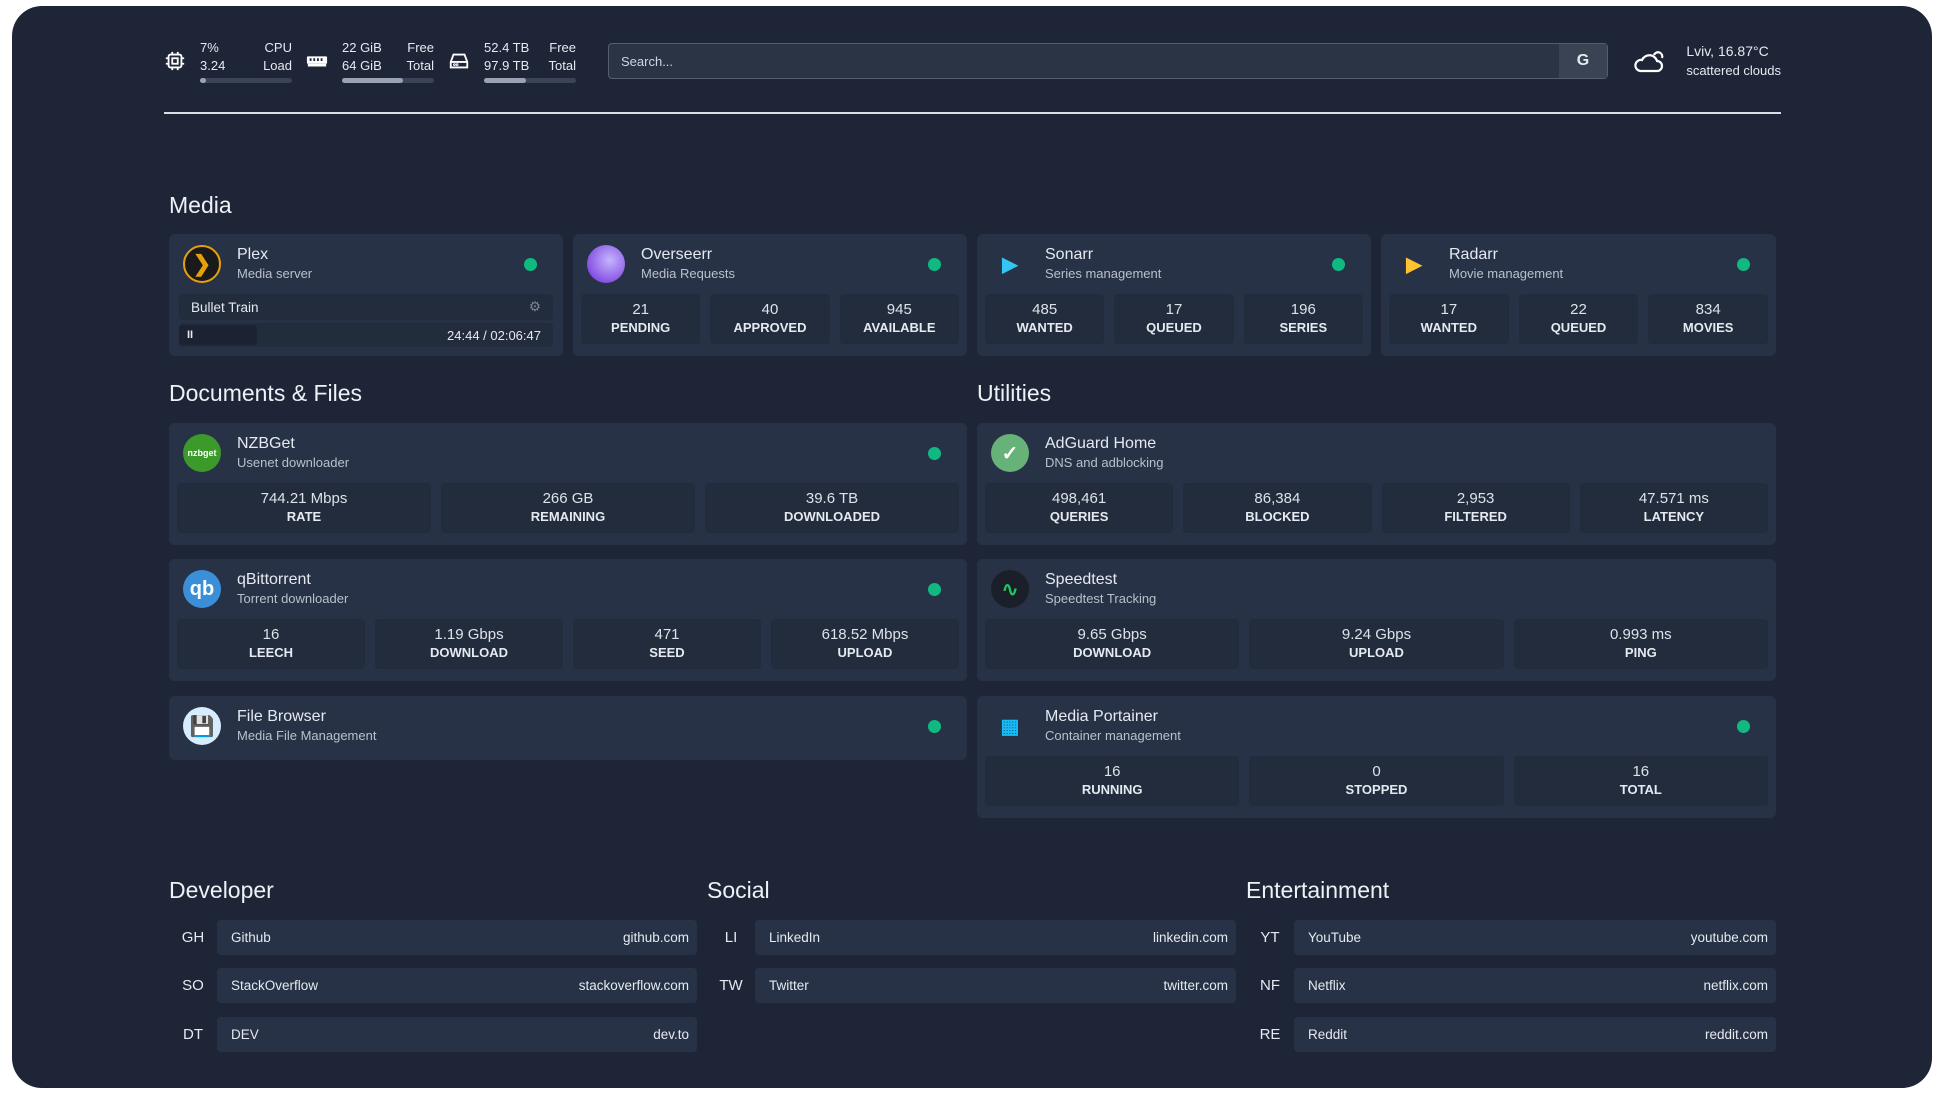 The image size is (1944, 1104). What do you see at coordinates (1376, 781) in the screenshot?
I see `stats-row: 16 RUNNING 0 STOPPED 16 TOTAL` at bounding box center [1376, 781].